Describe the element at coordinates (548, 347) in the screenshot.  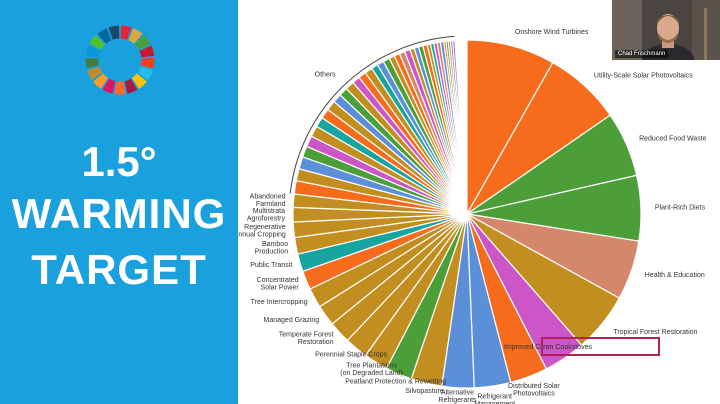
I see `slice-label: Improved Clean Cookstoves` at that location.